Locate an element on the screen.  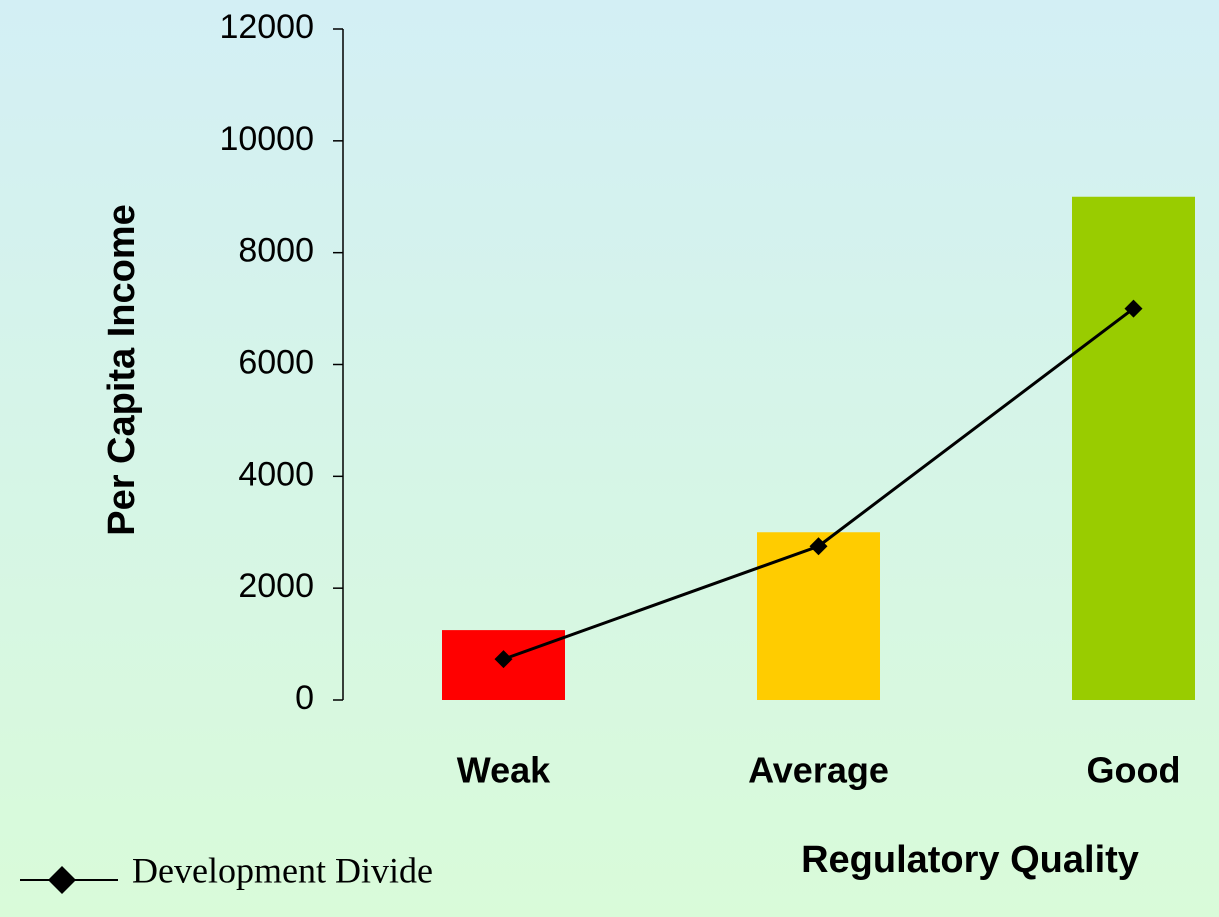
x-tick-label: Good is located at coordinates (1134, 770).